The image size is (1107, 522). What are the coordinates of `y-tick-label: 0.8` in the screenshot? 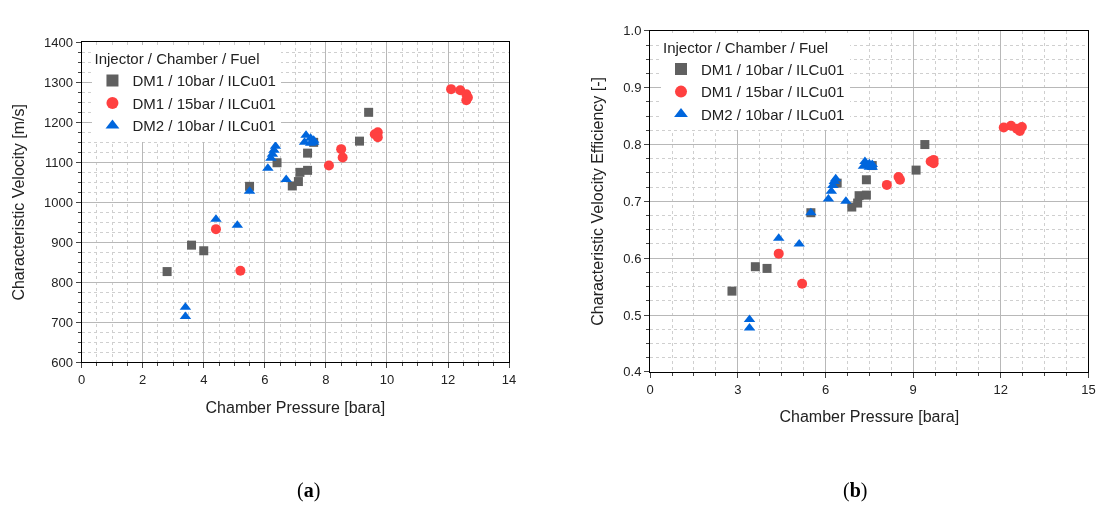 It's located at (632, 145).